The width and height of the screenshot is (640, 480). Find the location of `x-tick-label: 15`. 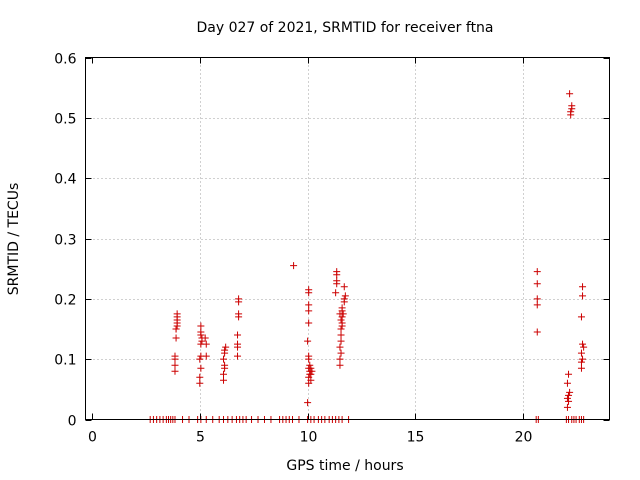

x-tick-label: 15 is located at coordinates (416, 438).